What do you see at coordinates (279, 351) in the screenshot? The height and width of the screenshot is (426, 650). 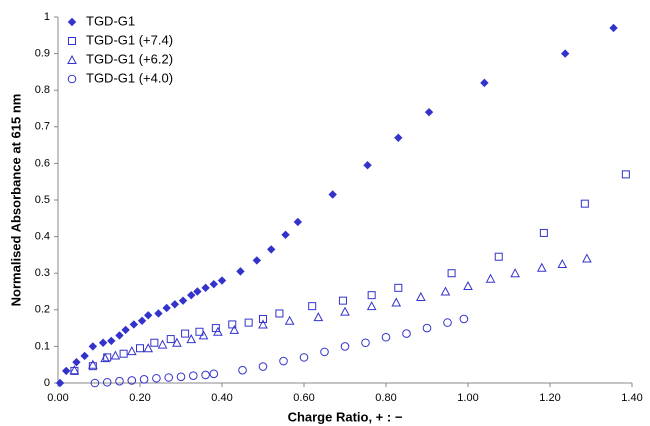 I see `series` at bounding box center [279, 351].